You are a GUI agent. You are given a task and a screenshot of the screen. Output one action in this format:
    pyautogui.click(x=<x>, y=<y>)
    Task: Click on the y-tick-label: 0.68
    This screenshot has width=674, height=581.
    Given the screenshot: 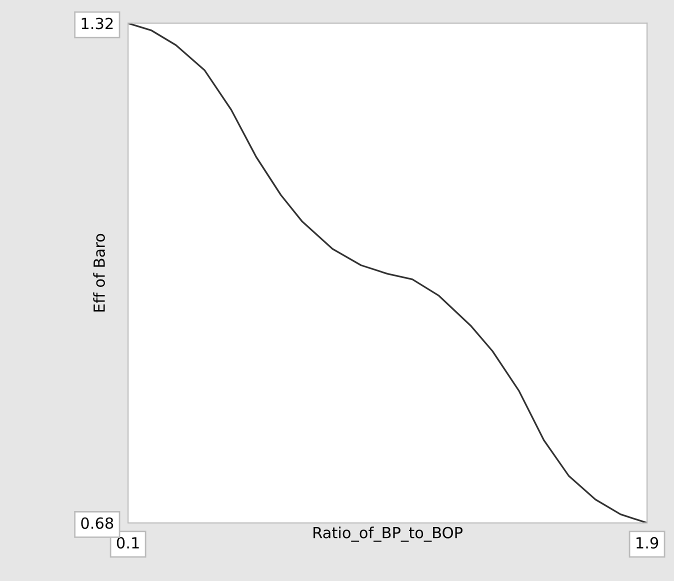 What is the action you would take?
    pyautogui.click(x=97, y=523)
    